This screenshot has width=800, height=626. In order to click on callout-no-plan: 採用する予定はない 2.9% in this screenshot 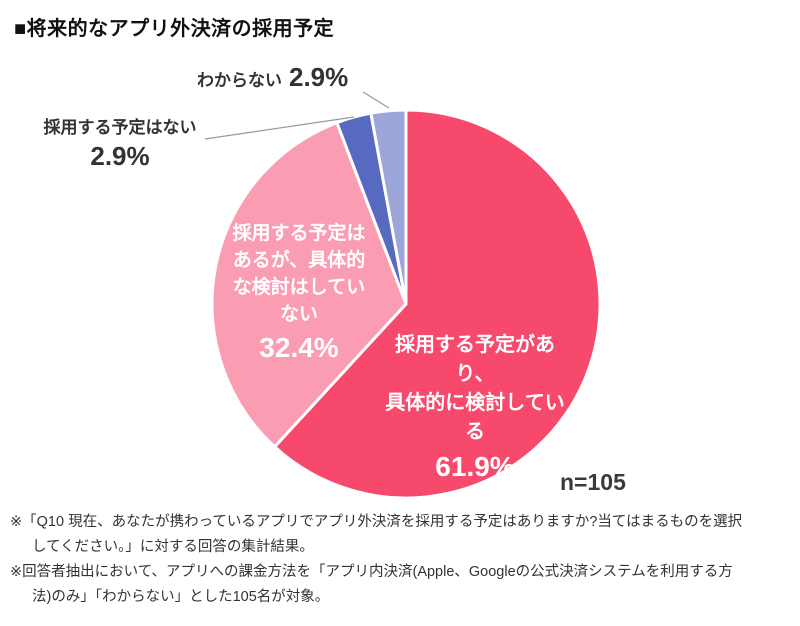, I will do `click(120, 142)`.